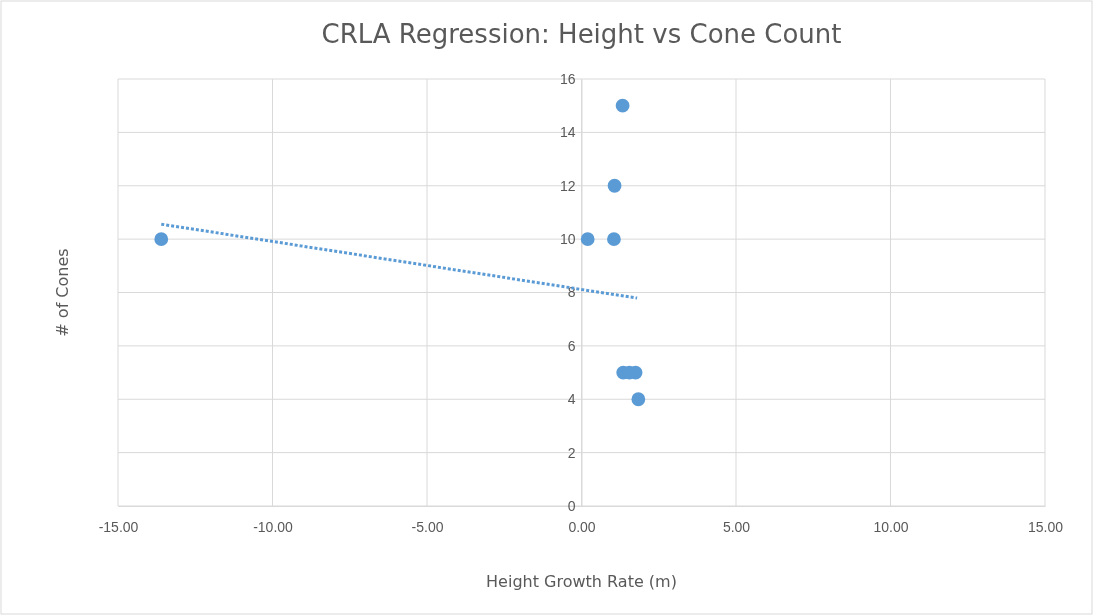  What do you see at coordinates (427, 526) in the screenshot?
I see `x-tick-label: -5.00` at bounding box center [427, 526].